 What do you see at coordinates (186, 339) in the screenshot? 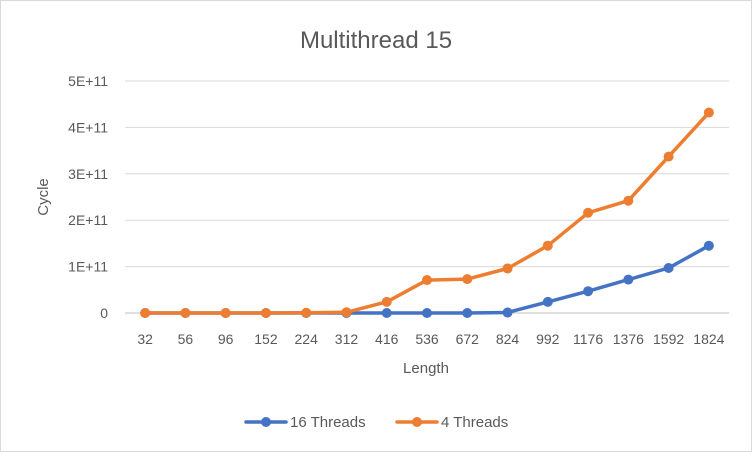
I see `x-tick-label: 56` at bounding box center [186, 339].